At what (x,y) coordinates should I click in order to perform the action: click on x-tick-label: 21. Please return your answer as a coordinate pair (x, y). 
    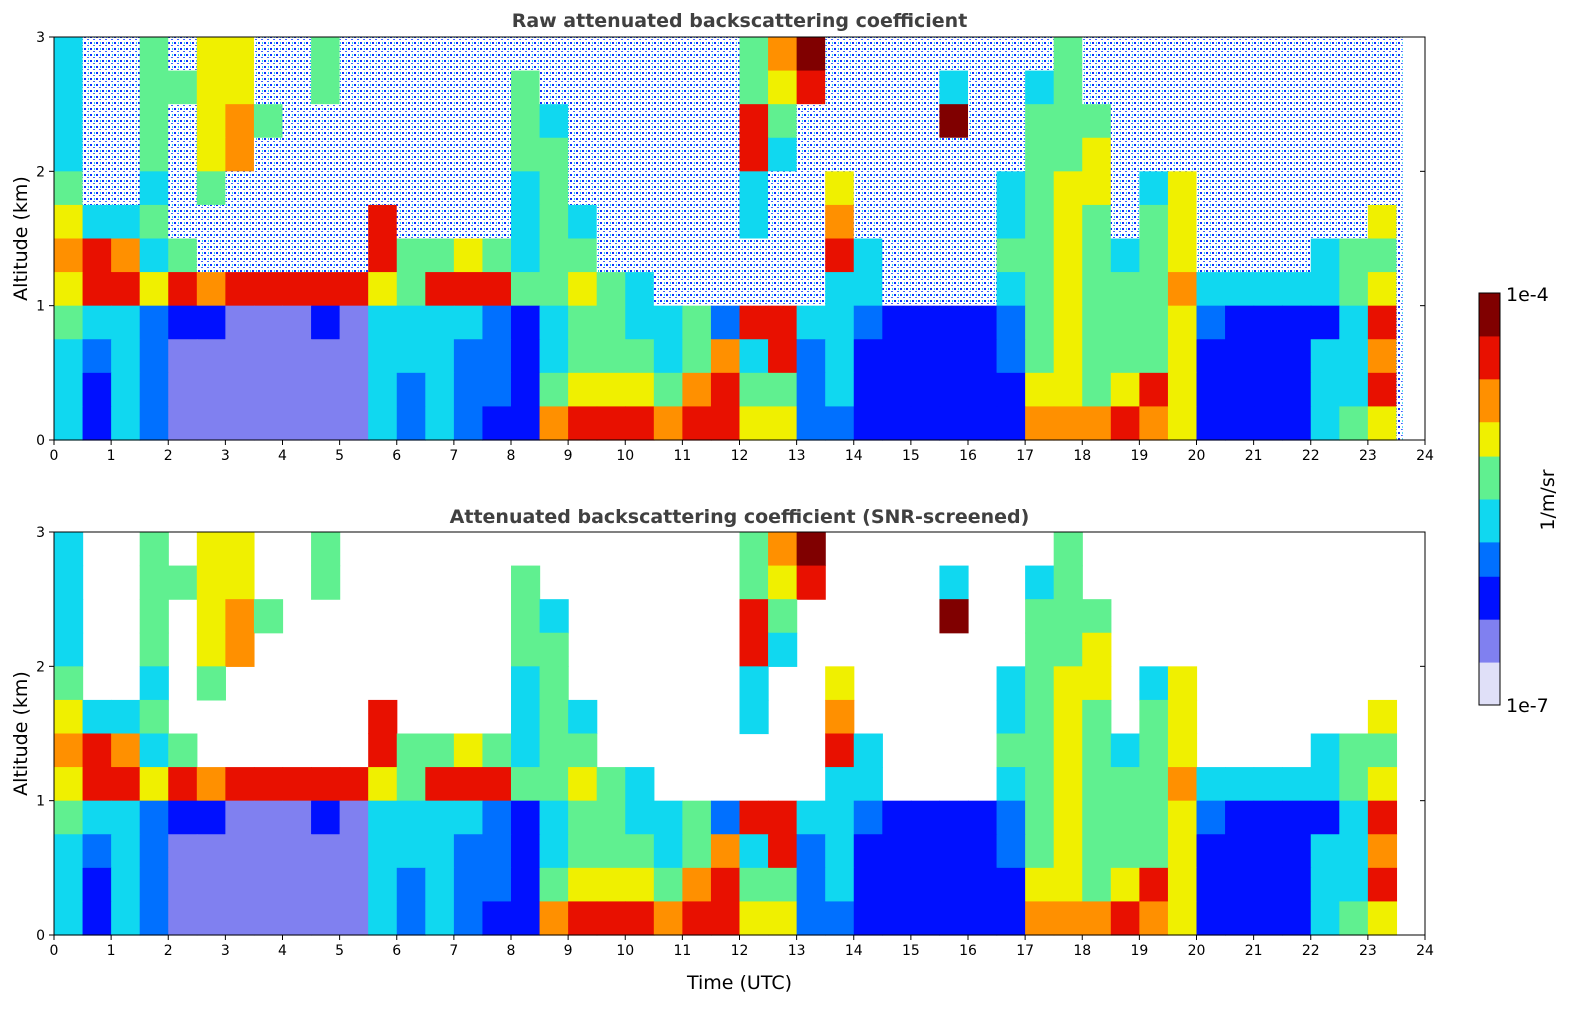
    Looking at the image, I should click on (1254, 951).